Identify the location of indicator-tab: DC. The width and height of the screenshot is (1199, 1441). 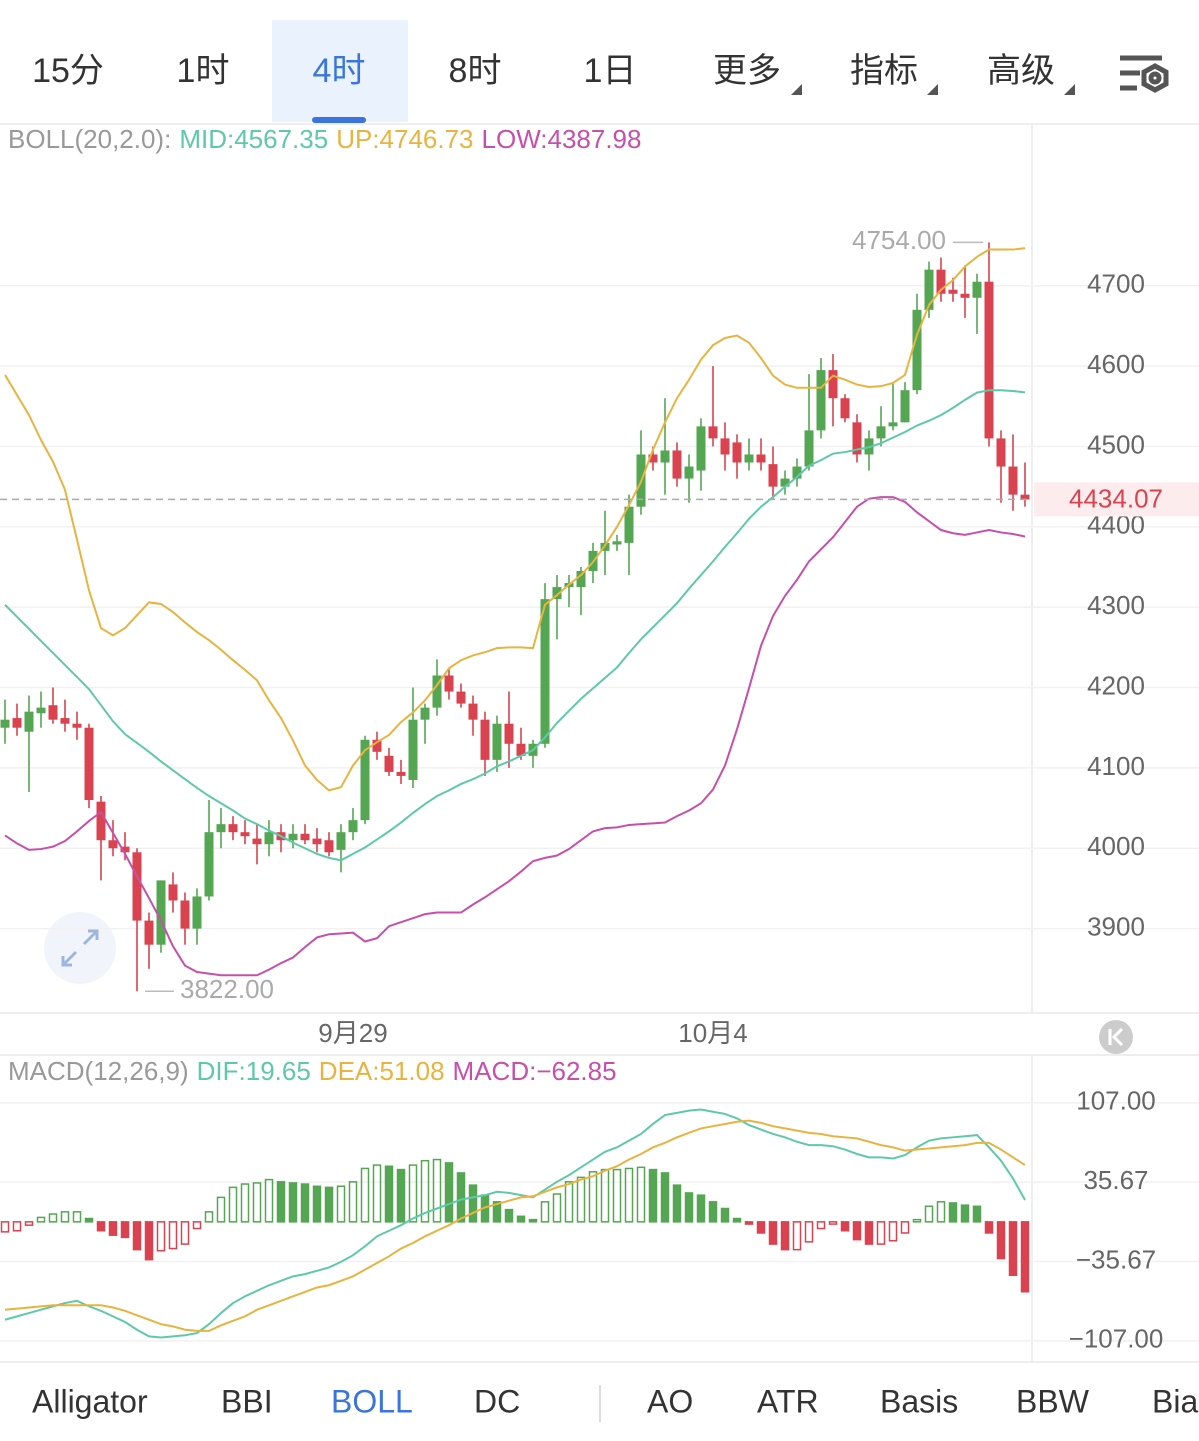
(497, 1401).